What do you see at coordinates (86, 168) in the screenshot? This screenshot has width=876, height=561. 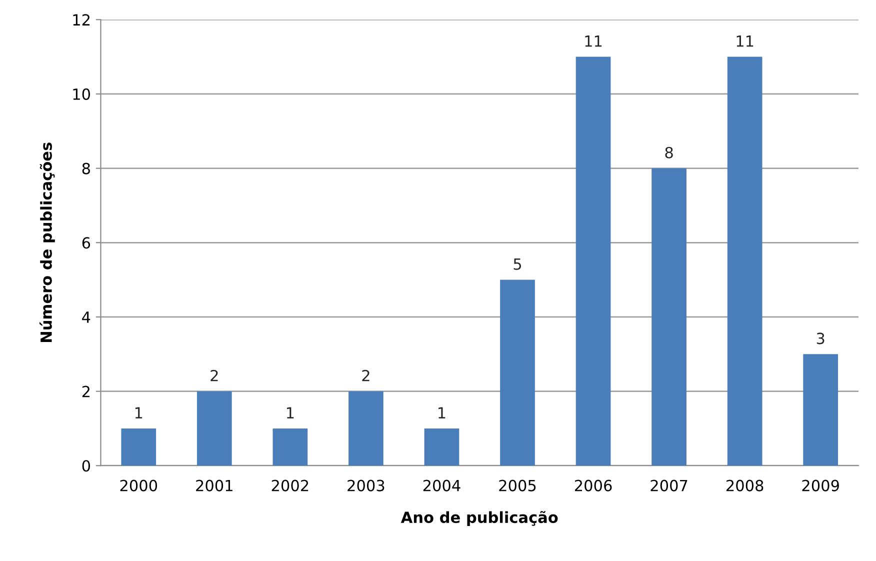 I see `y-tick-label: 8` at bounding box center [86, 168].